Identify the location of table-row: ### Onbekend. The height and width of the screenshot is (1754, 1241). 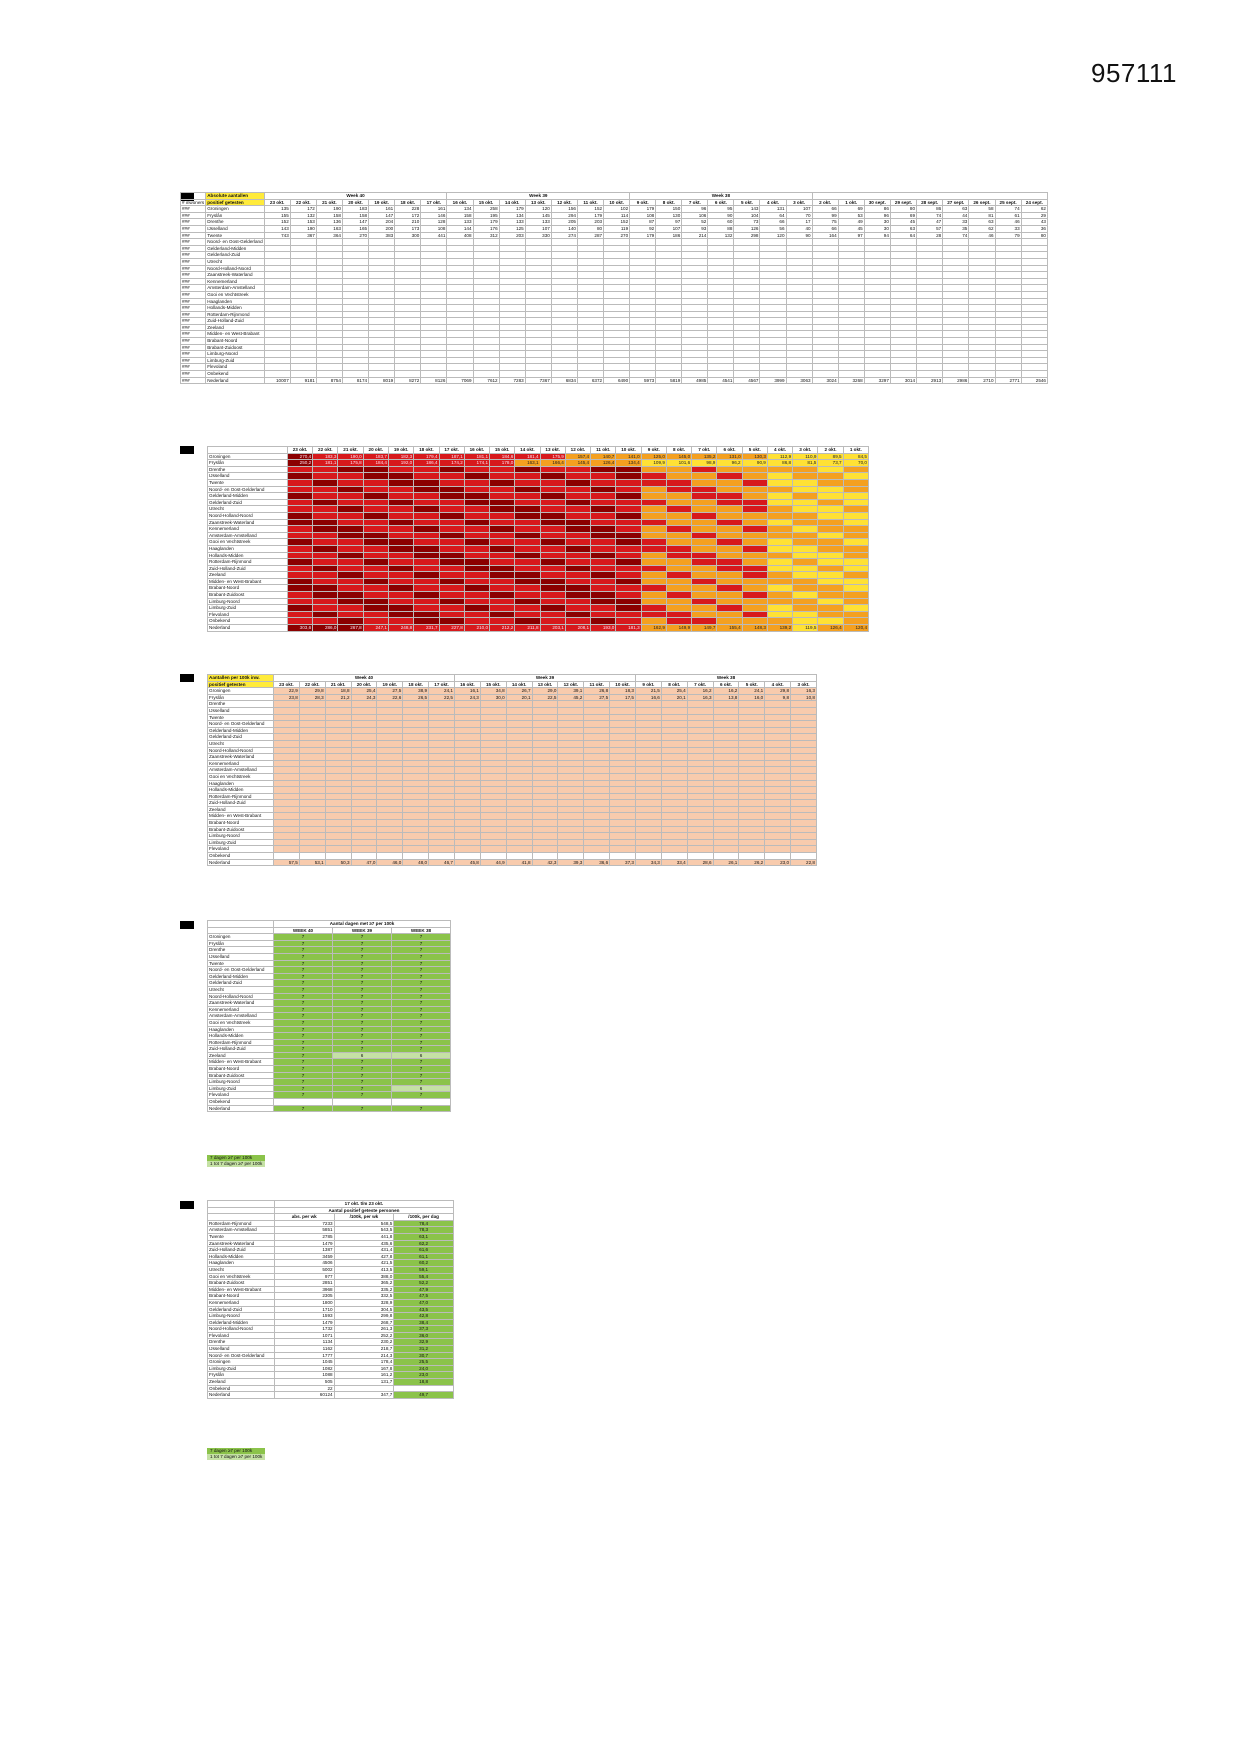
(614, 374).